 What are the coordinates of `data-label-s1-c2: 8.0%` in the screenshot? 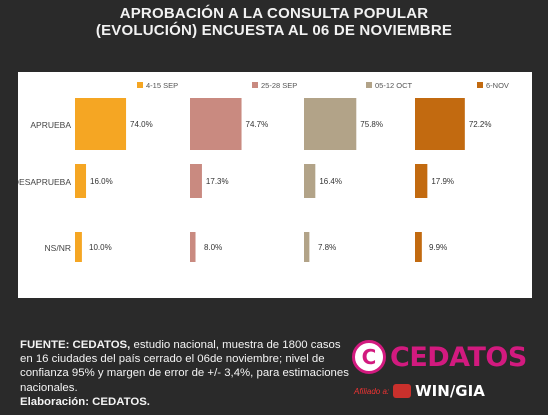 It's located at (213, 247).